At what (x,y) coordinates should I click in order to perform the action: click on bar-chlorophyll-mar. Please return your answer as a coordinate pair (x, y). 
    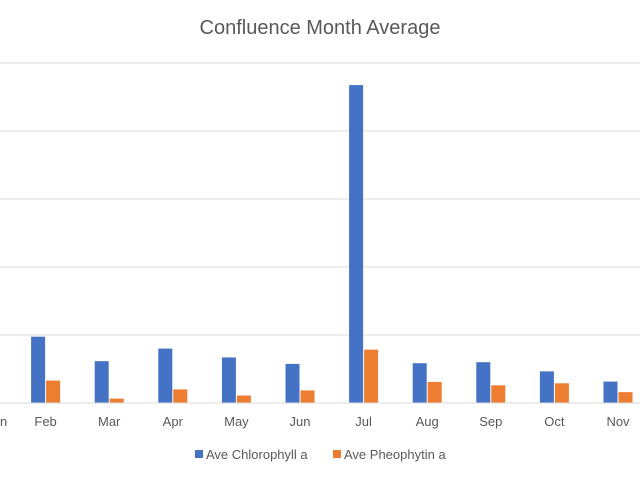
    Looking at the image, I should click on (101, 382).